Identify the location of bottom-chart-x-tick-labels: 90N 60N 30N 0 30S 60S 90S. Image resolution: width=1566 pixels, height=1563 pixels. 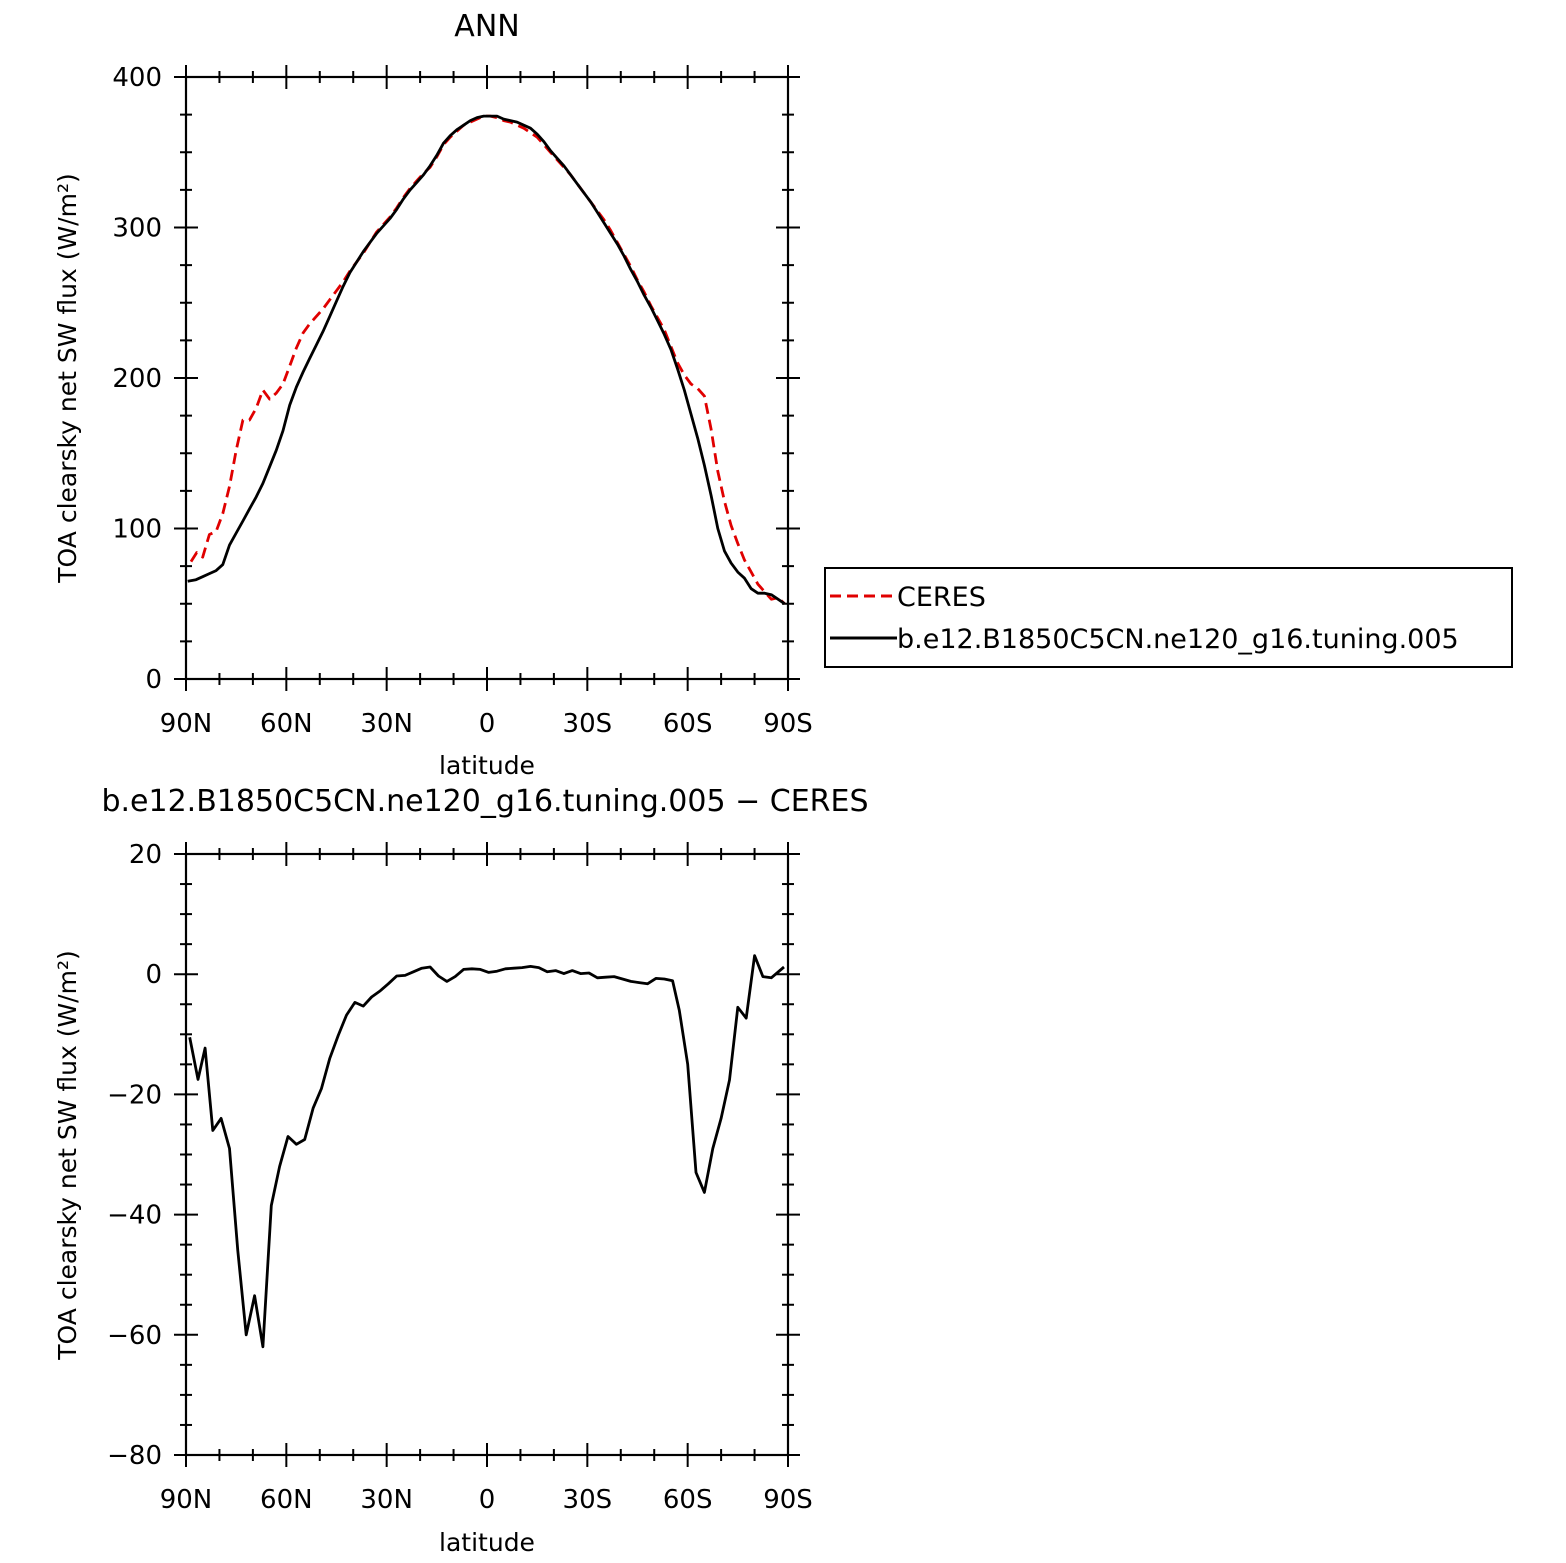
(486, 1500).